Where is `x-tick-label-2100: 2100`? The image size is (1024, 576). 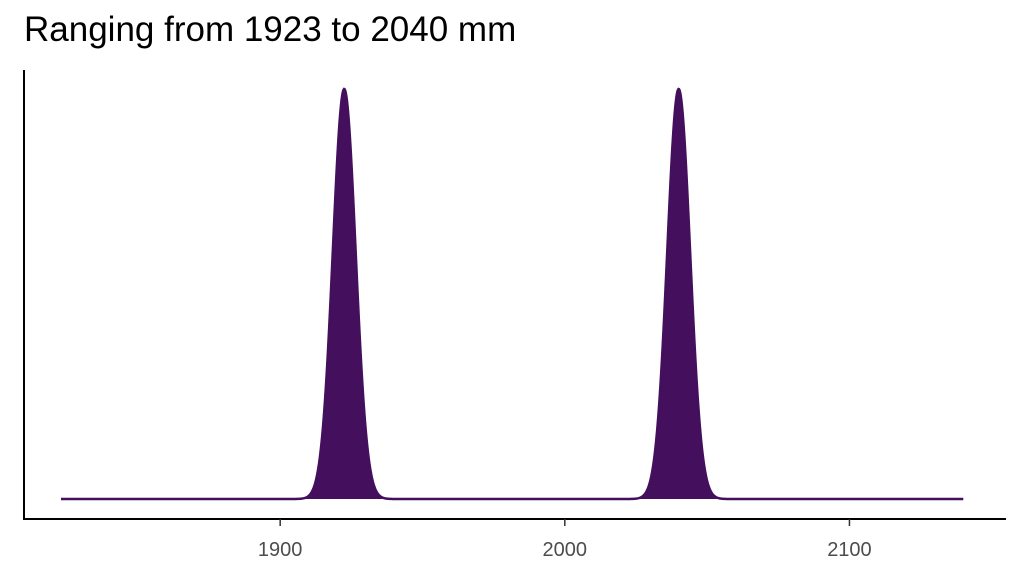 x-tick-label-2100: 2100 is located at coordinates (849, 550).